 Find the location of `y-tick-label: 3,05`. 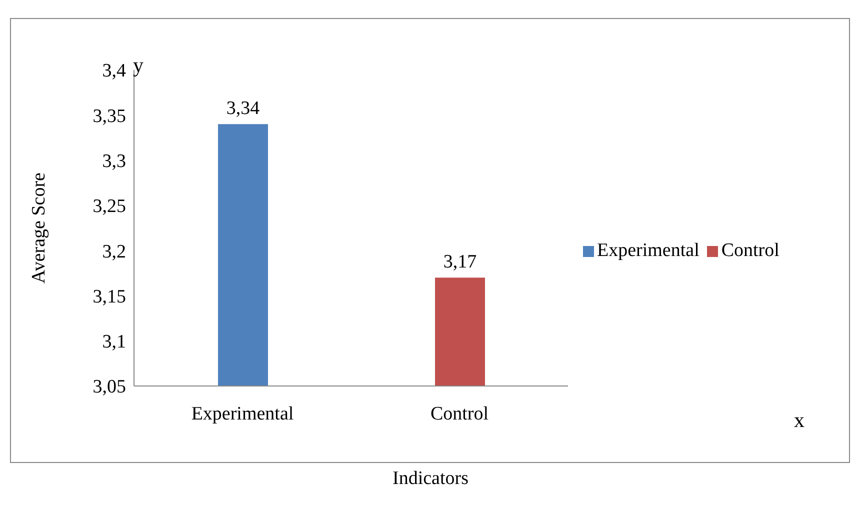

y-tick-label: 3,05 is located at coordinates (109, 387).